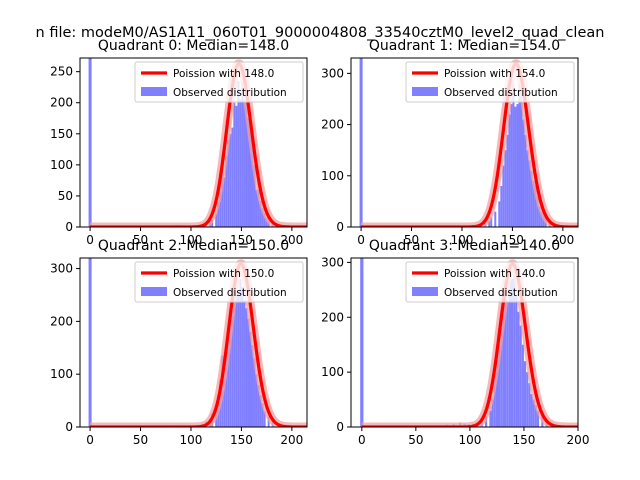 The height and width of the screenshot is (480, 640). I want to click on legend: Poission with 148.0 Observed distribution, so click(219, 82).